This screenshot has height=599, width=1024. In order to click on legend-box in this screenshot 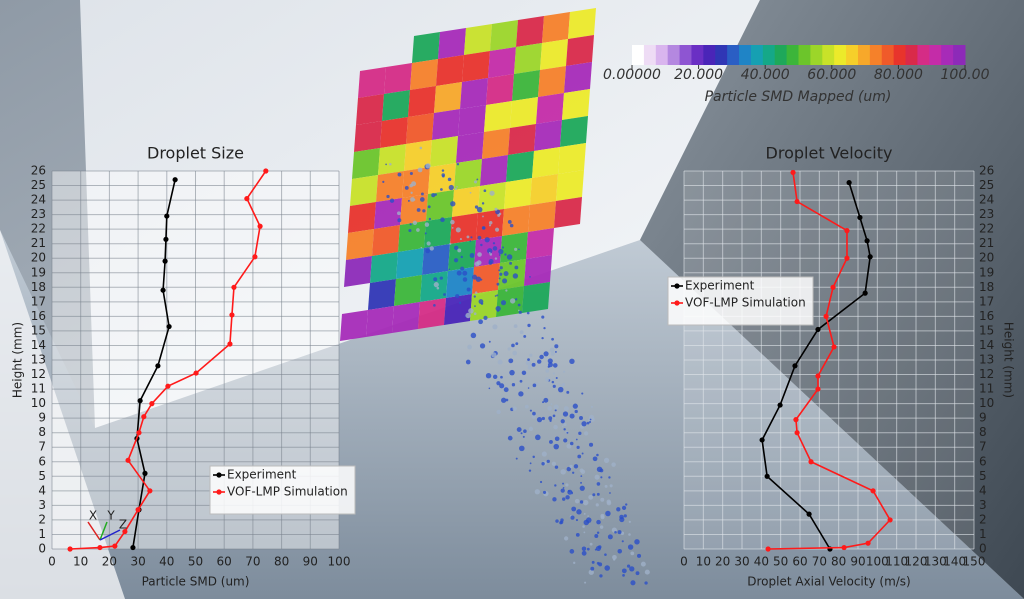, I will do `click(740, 301)`.